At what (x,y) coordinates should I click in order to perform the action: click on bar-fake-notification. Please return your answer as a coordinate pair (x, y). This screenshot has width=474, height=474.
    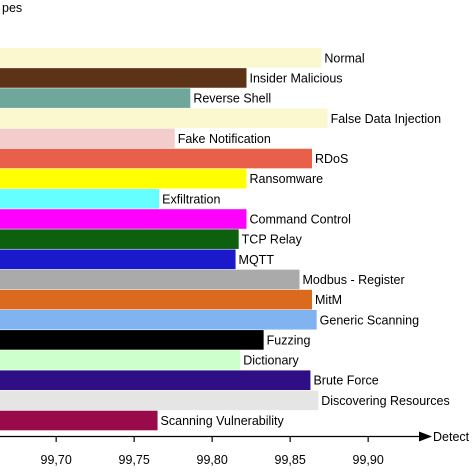
    Looking at the image, I should click on (87, 138).